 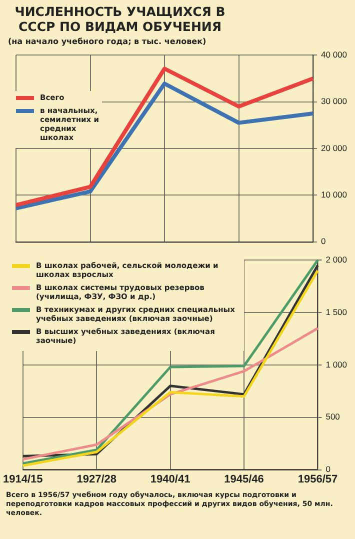 I want to click on y-tick-label: 1 000, so click(x=337, y=364).